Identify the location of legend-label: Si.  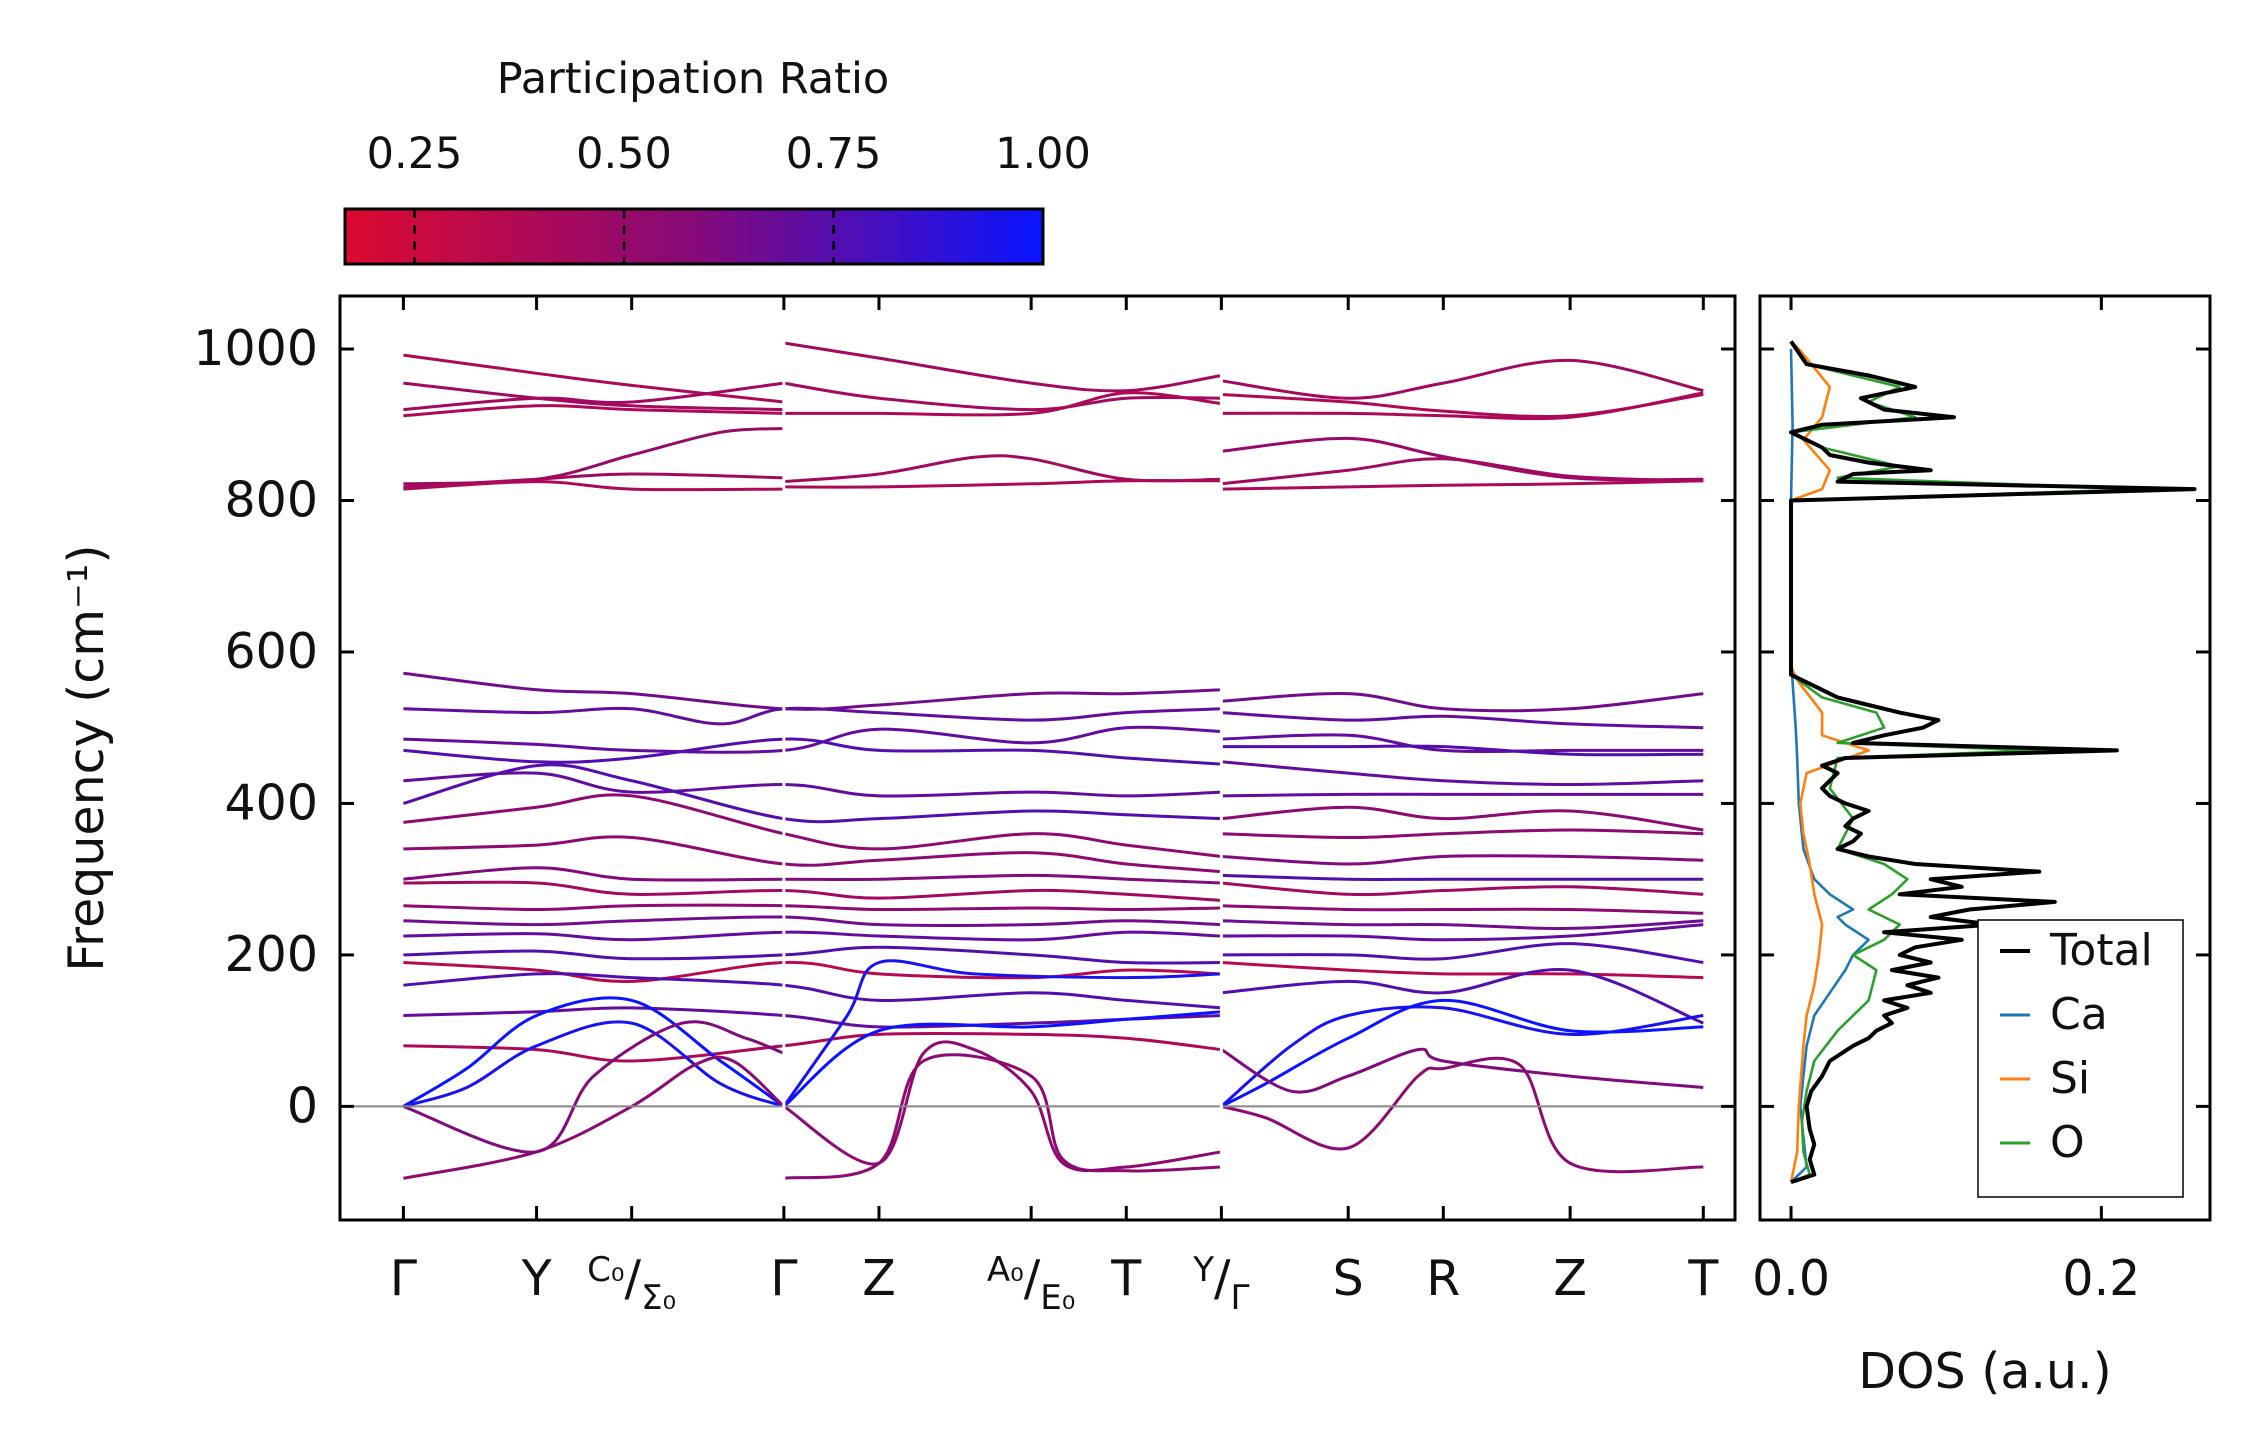
(2070, 1078).